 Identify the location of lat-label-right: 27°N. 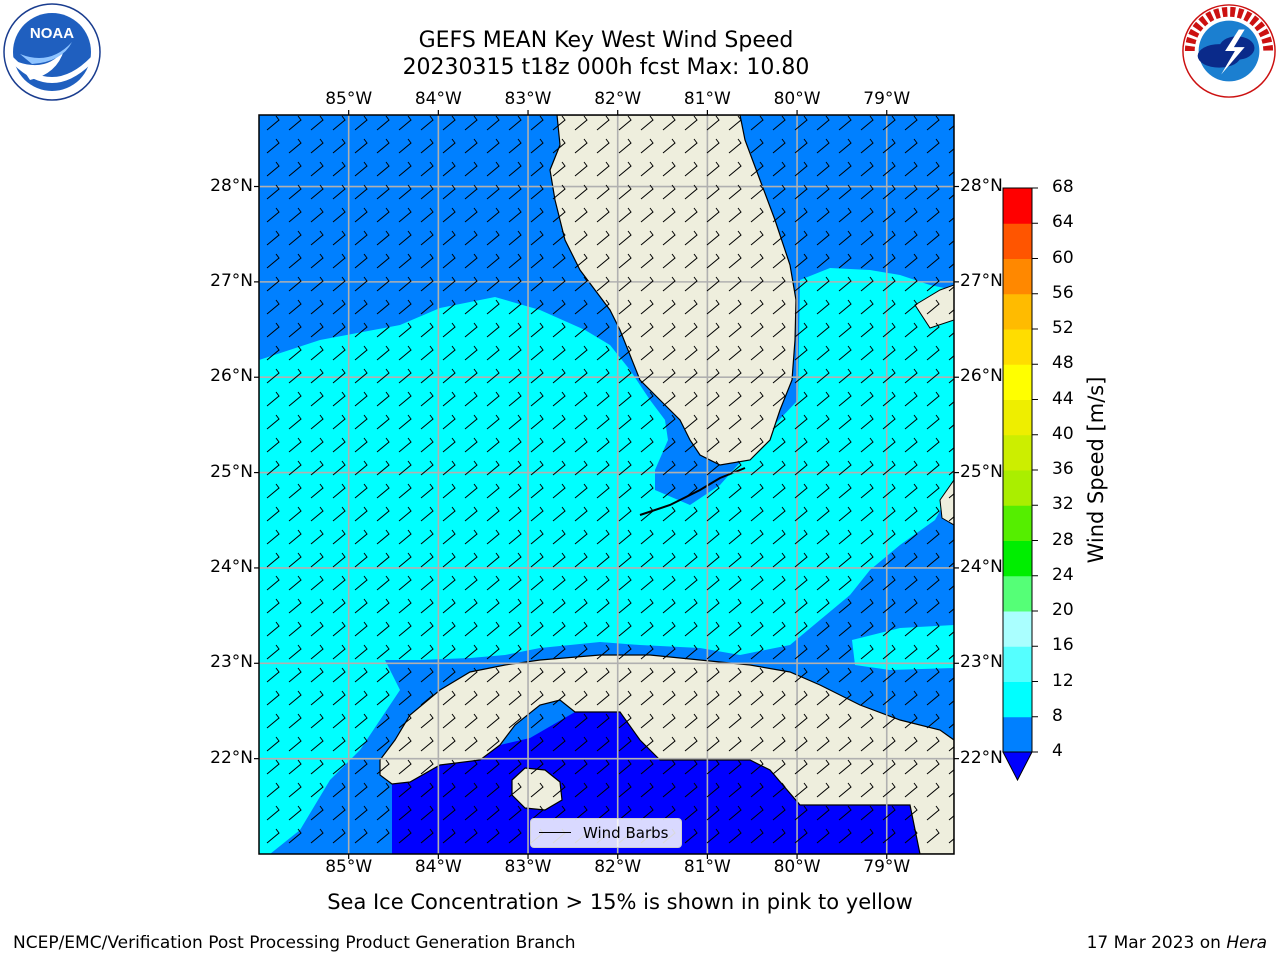
(981, 280).